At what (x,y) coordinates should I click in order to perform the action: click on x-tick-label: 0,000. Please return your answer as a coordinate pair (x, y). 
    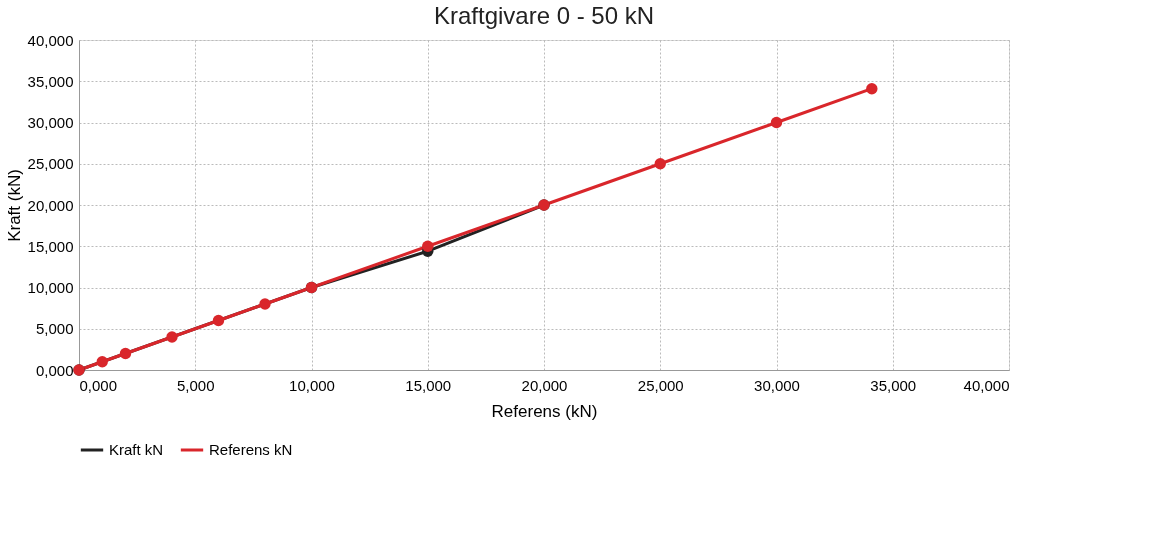
    Looking at the image, I should click on (98, 385).